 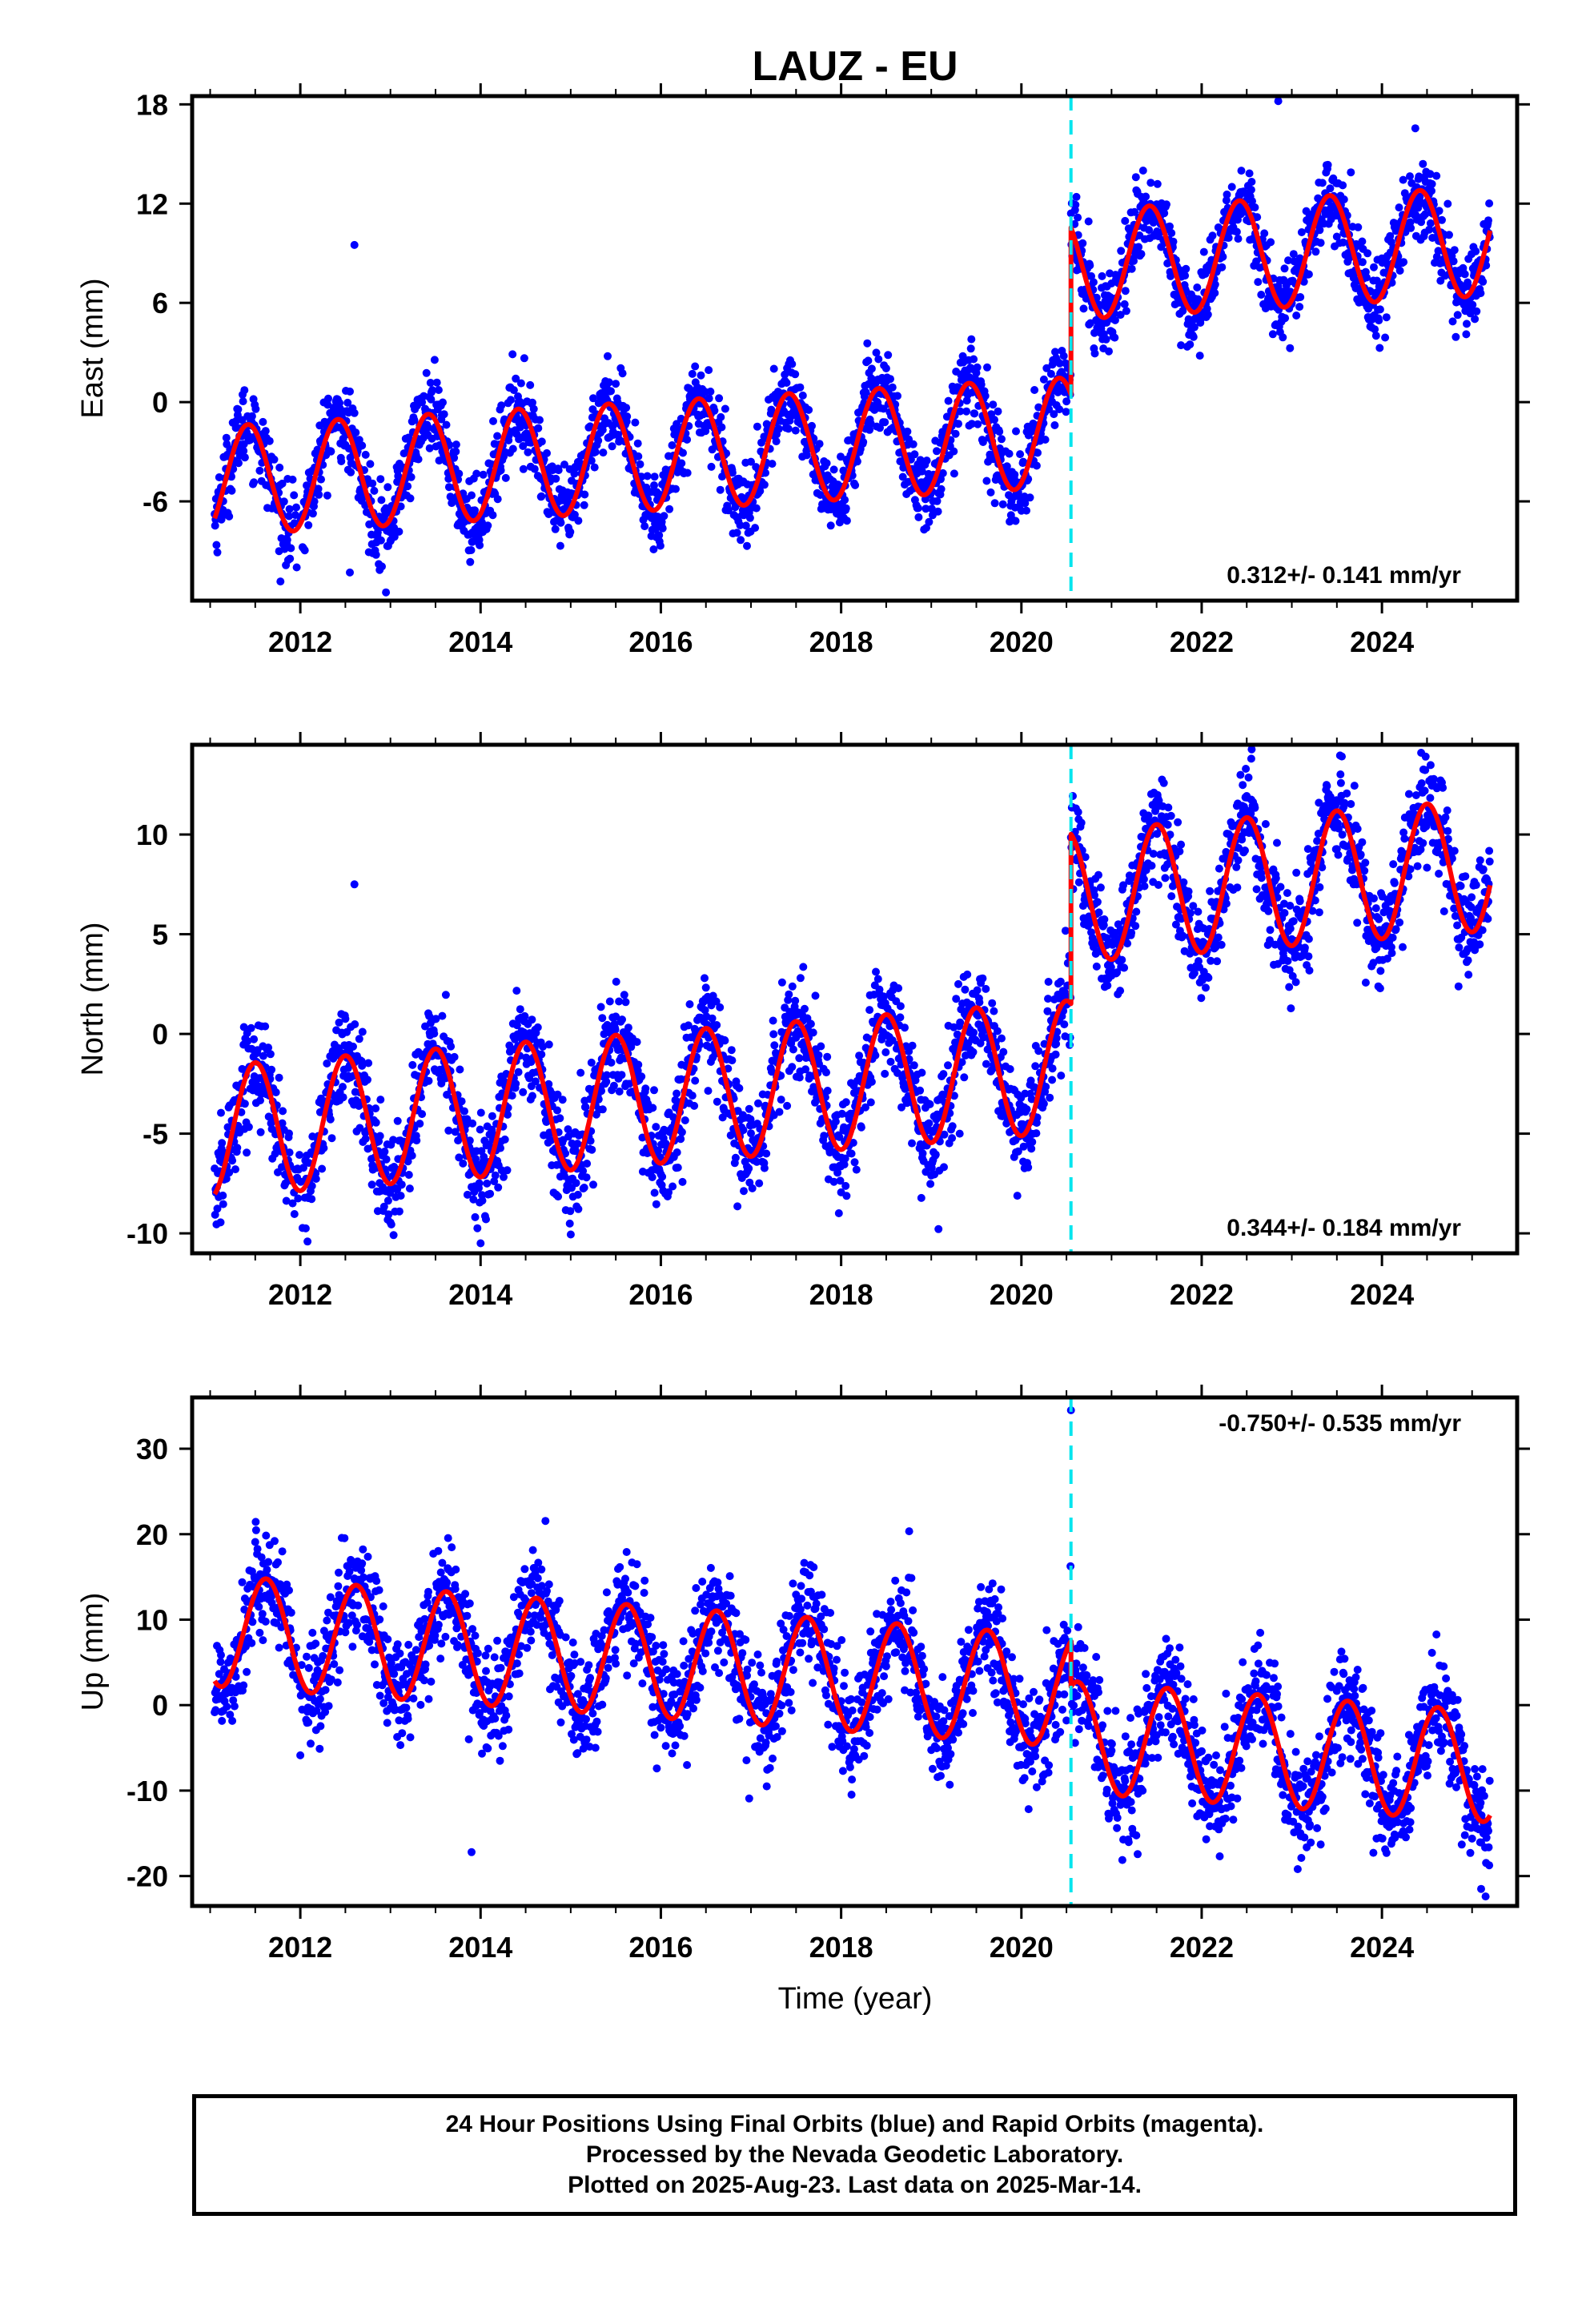 What do you see at coordinates (855, 66) in the screenshot?
I see `chart-title: LAUZ - EU` at bounding box center [855, 66].